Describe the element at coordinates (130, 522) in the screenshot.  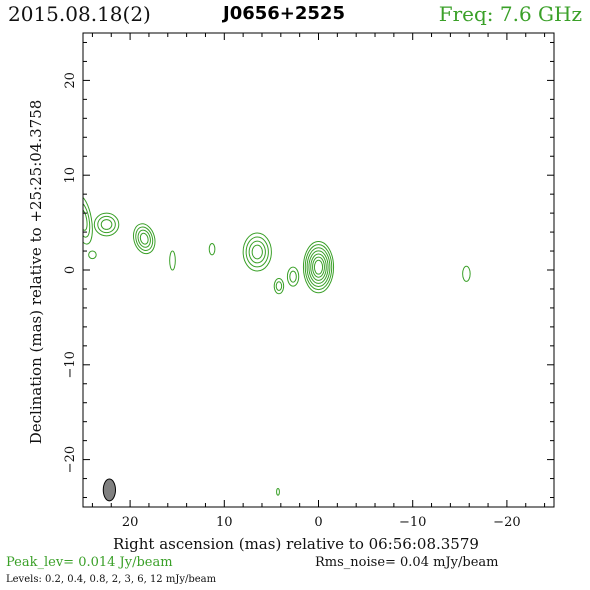
I see `x-tick-label: 20` at that location.